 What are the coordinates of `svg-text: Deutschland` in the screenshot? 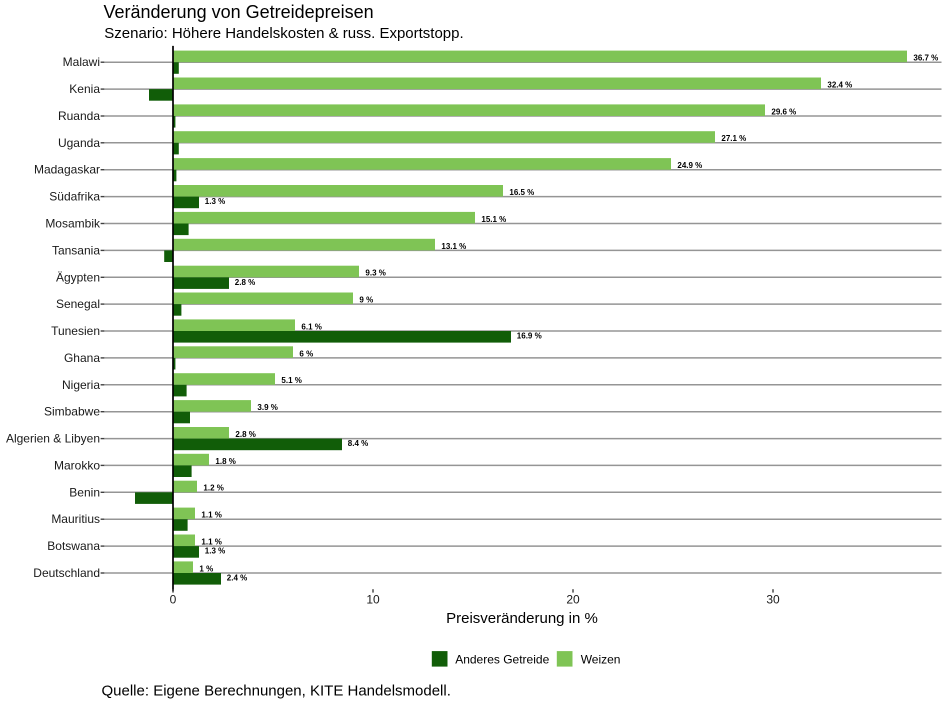 It's located at (66, 573).